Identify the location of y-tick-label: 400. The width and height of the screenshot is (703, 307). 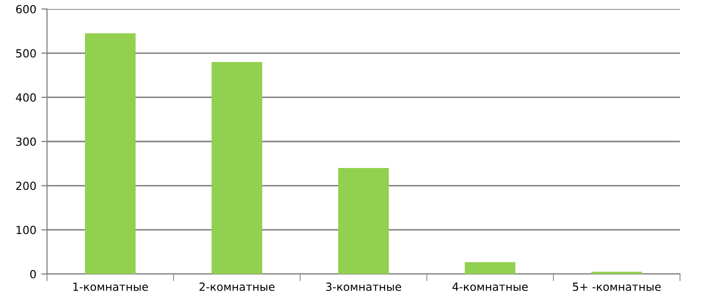
(26, 97).